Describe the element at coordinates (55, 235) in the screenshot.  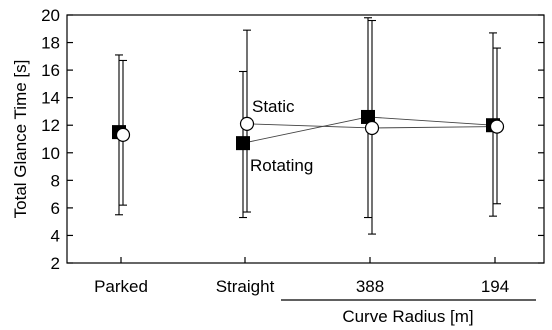
I see `y-tick-label: 4` at that location.